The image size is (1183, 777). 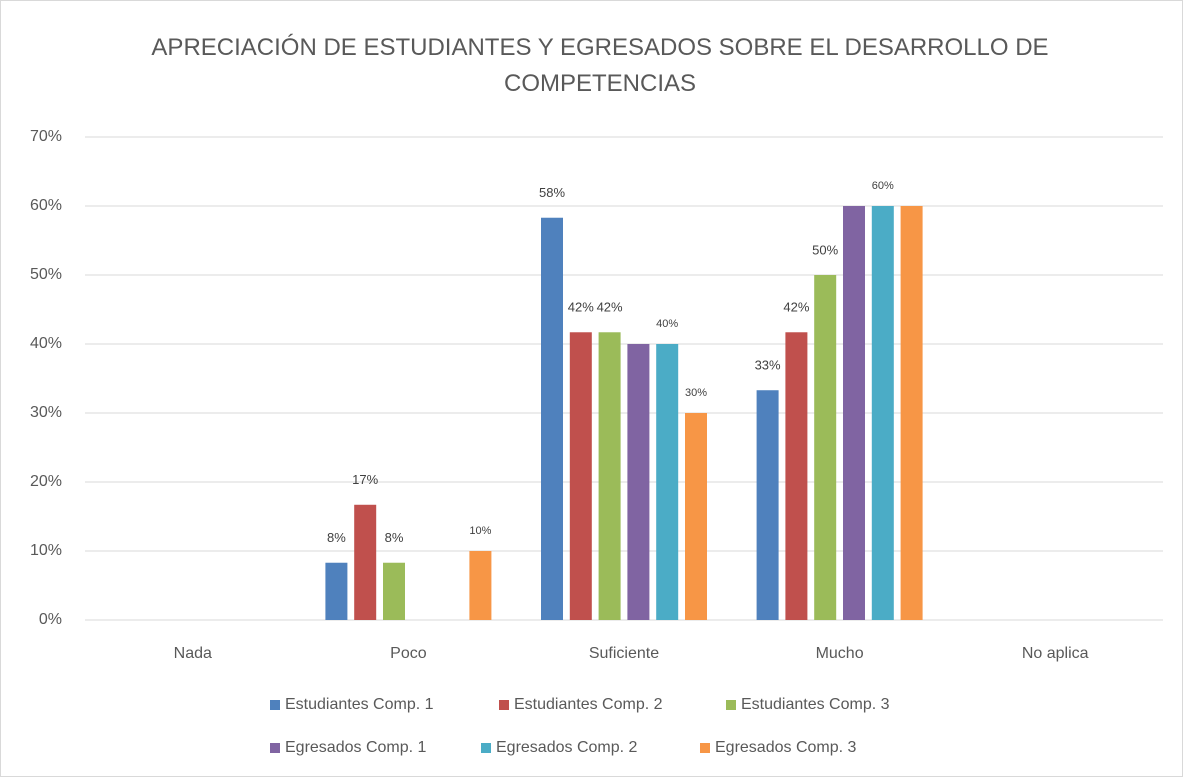 What do you see at coordinates (1055, 653) in the screenshot?
I see `x-tick-label: No aplica` at bounding box center [1055, 653].